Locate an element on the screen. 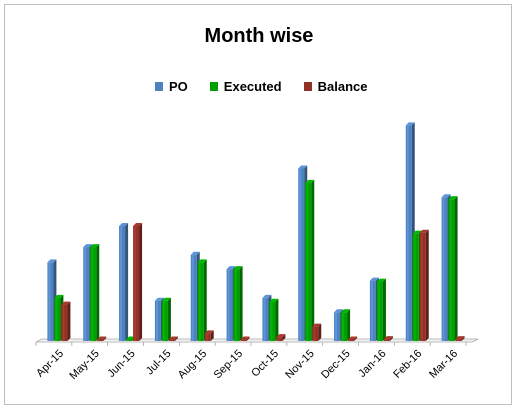  x-tick-label-11: Mar-16 is located at coordinates (443, 364).